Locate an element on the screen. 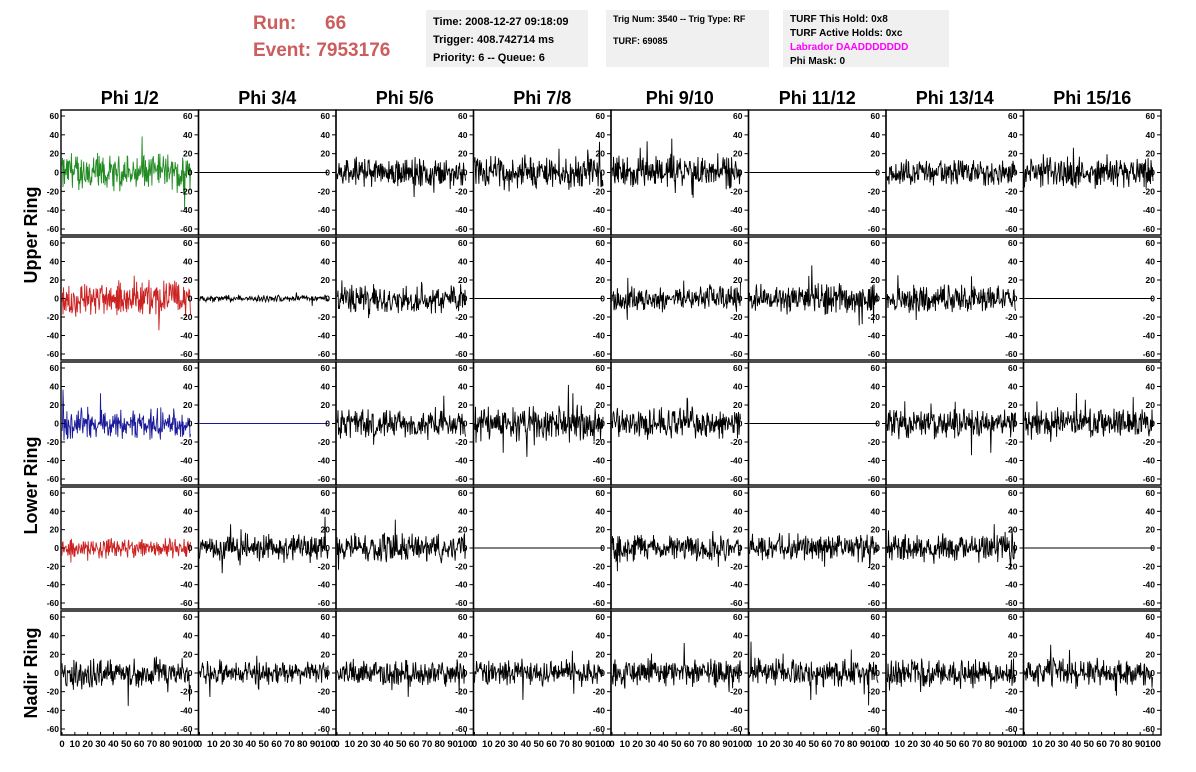 Image resolution: width=1196 pixels, height=772 pixels. x-tick-label: 30 is located at coordinates (925, 744).